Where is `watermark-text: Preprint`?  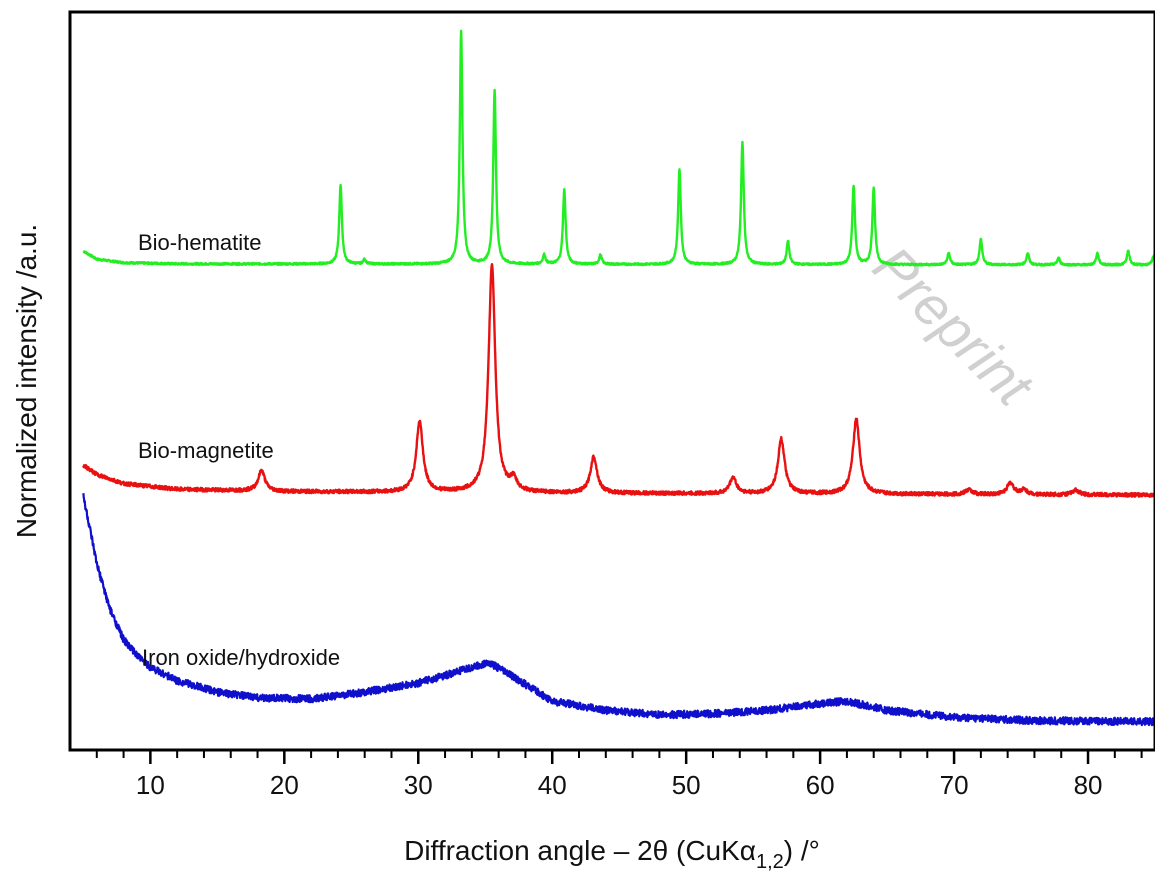
watermark-text: Preprint is located at coordinates (954, 326).